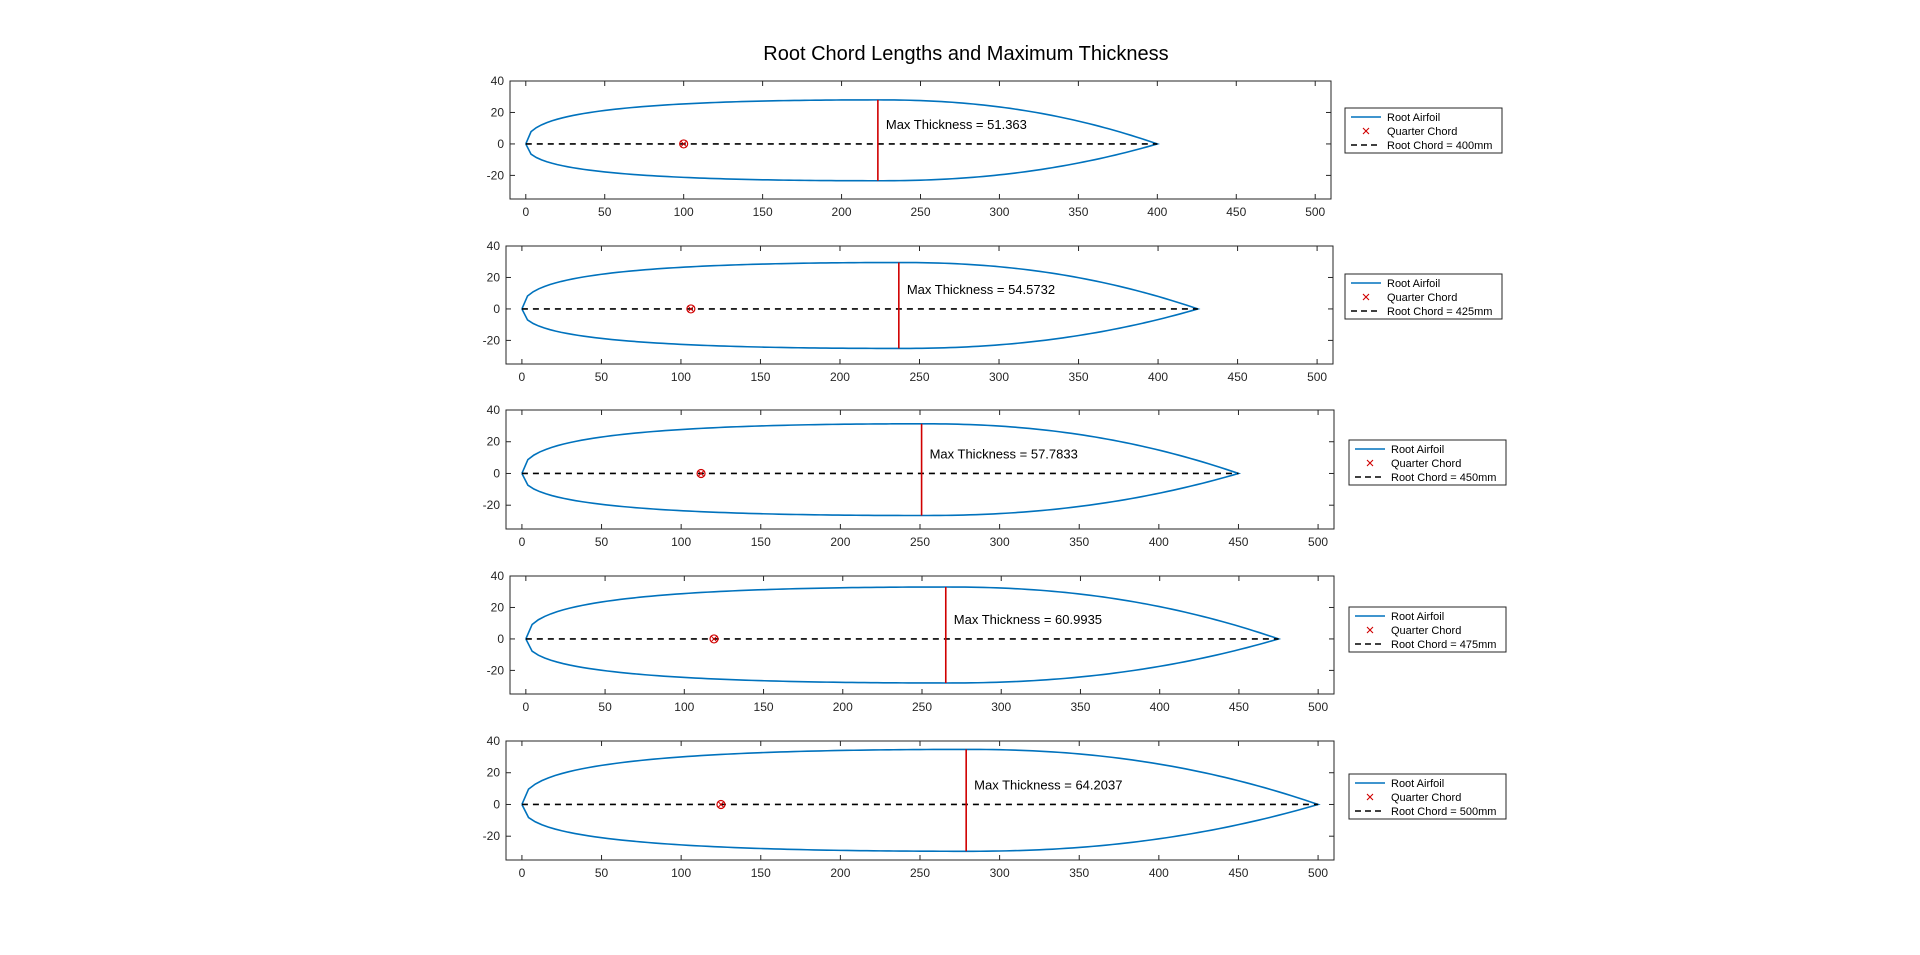 The height and width of the screenshot is (955, 1920). I want to click on max-thickness-label: Max Thickness = 51.363, so click(956, 124).